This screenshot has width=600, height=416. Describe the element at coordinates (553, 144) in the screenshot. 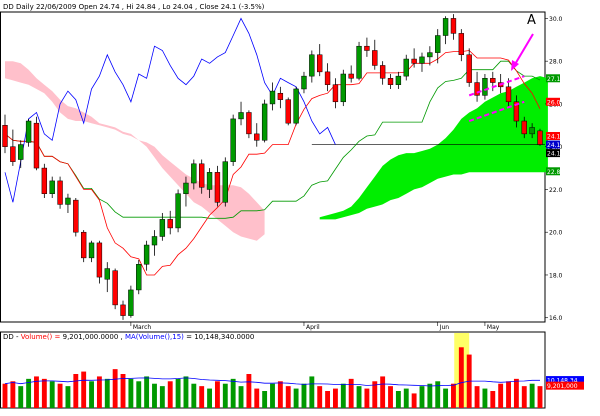

I see `price-badge: 24.1` at that location.